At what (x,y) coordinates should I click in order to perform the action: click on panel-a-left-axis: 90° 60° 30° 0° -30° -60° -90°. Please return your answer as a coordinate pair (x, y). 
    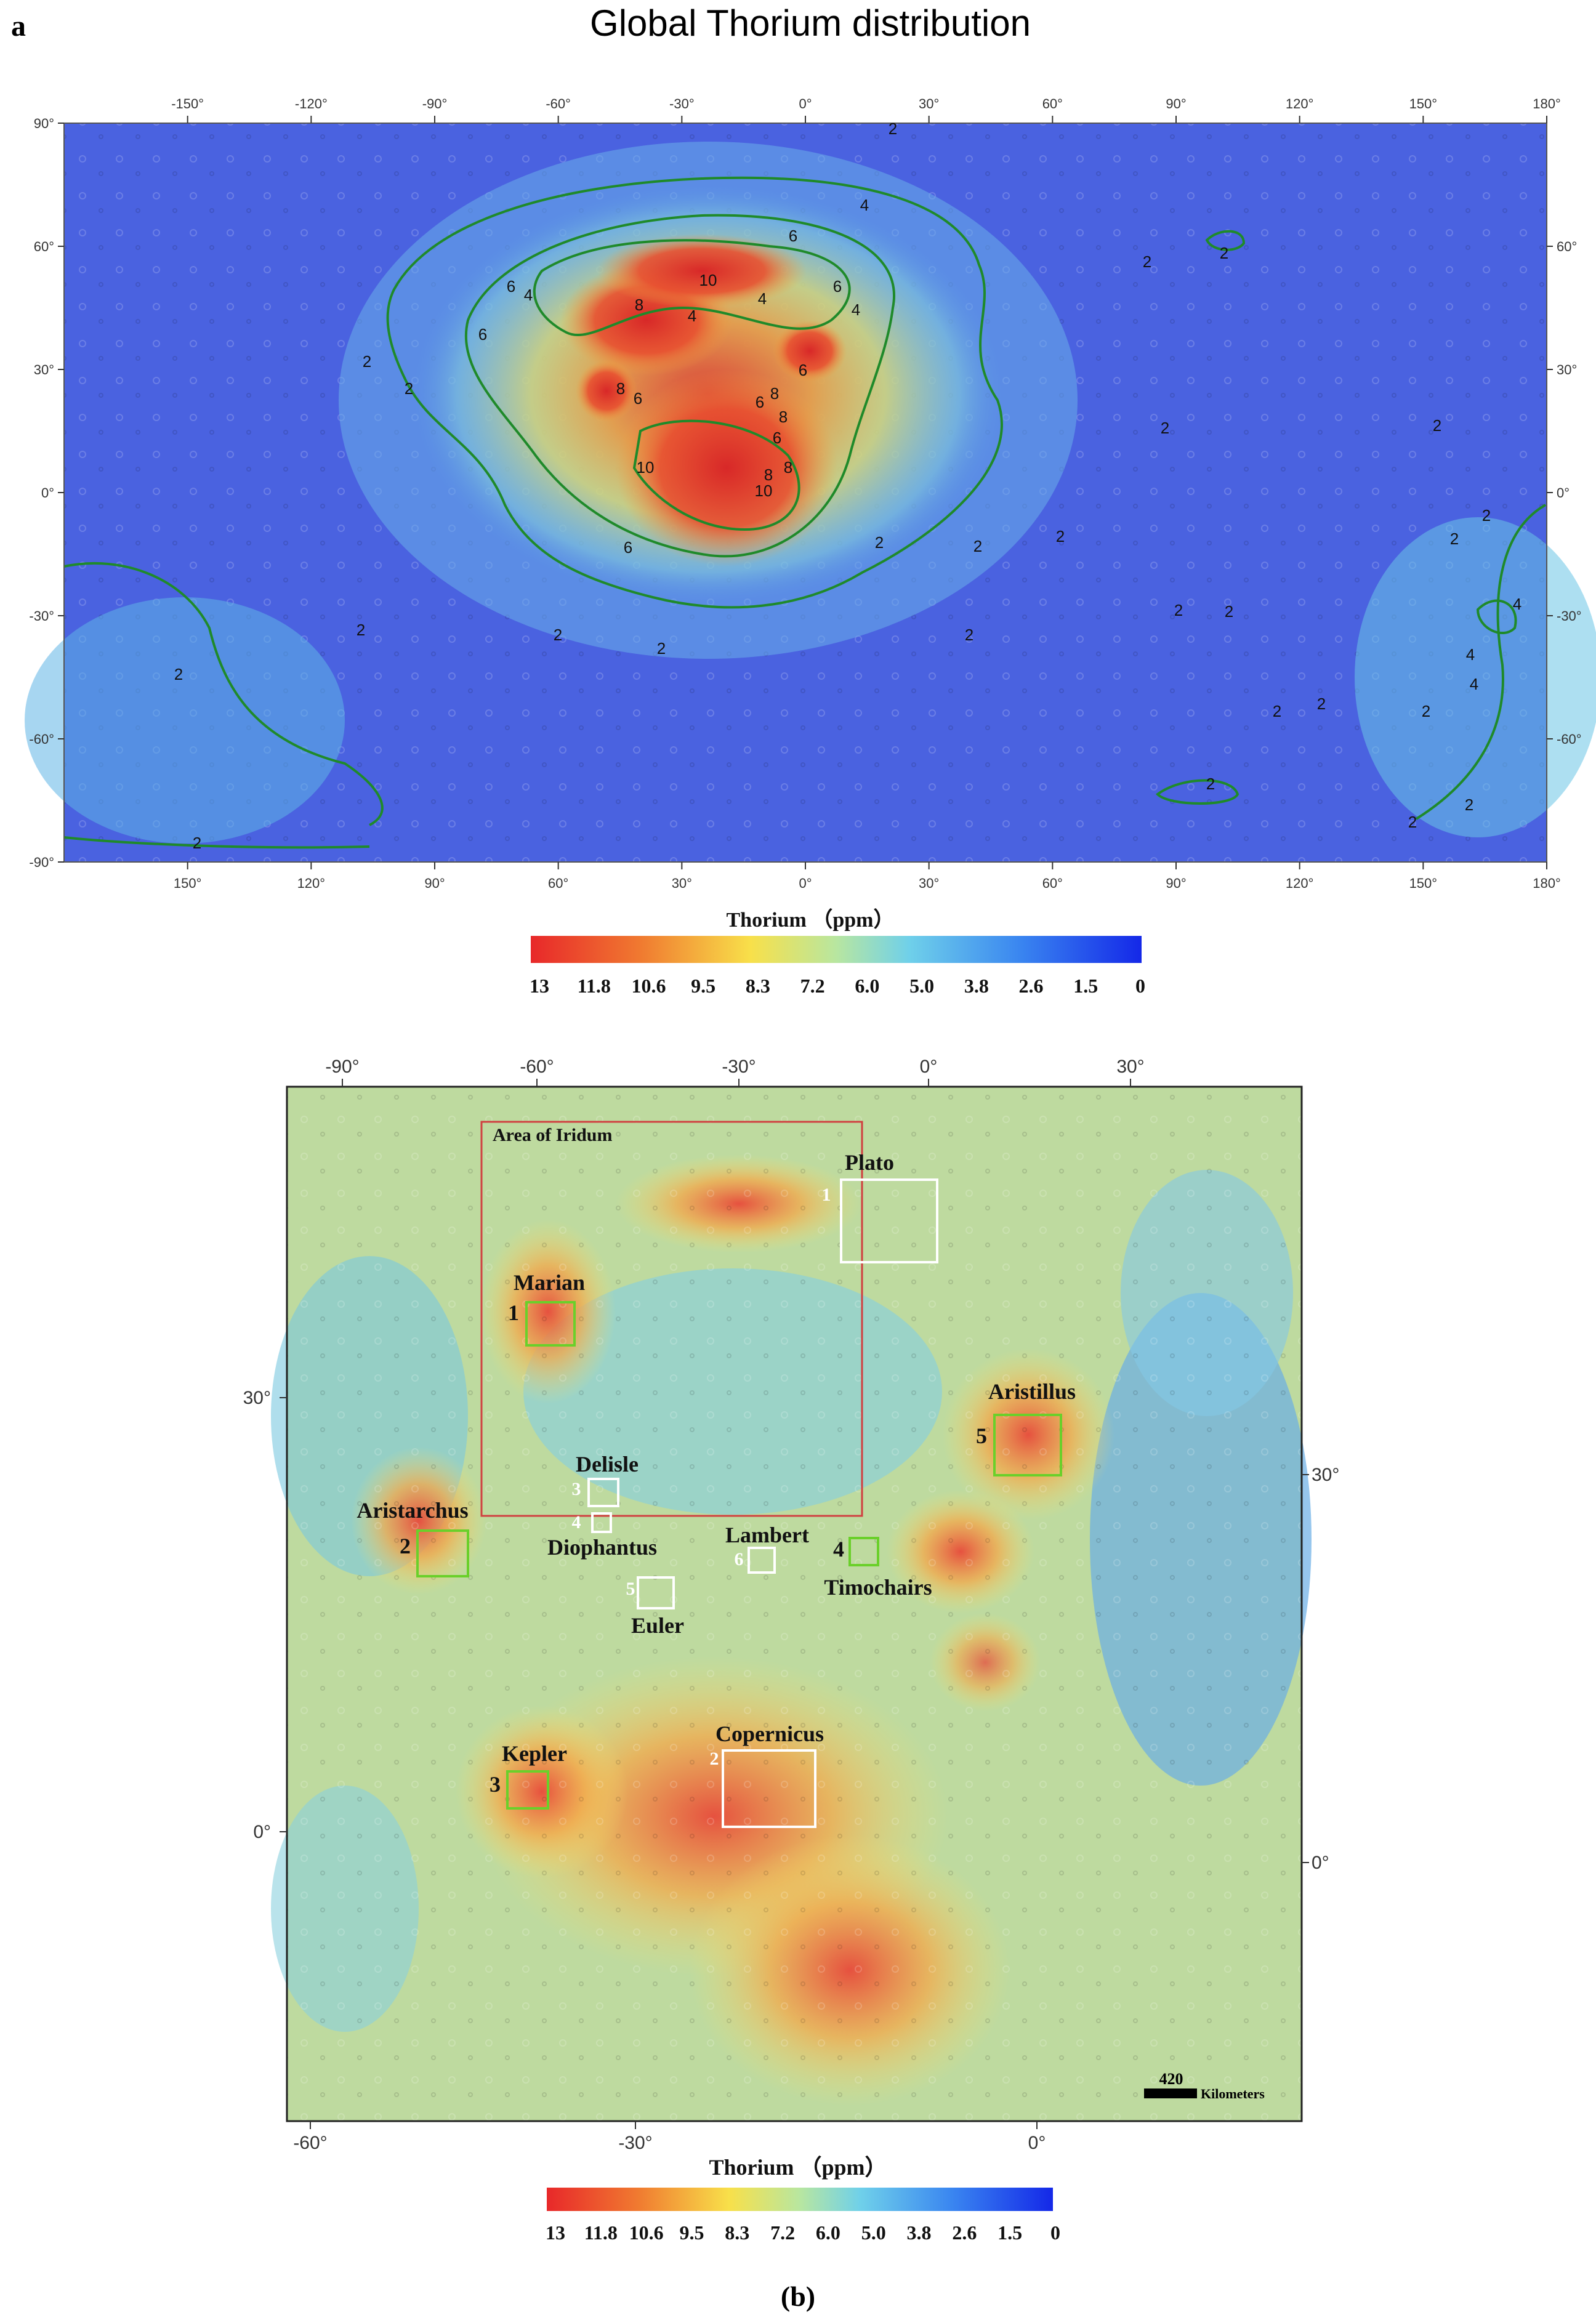
    Looking at the image, I should click on (46, 493).